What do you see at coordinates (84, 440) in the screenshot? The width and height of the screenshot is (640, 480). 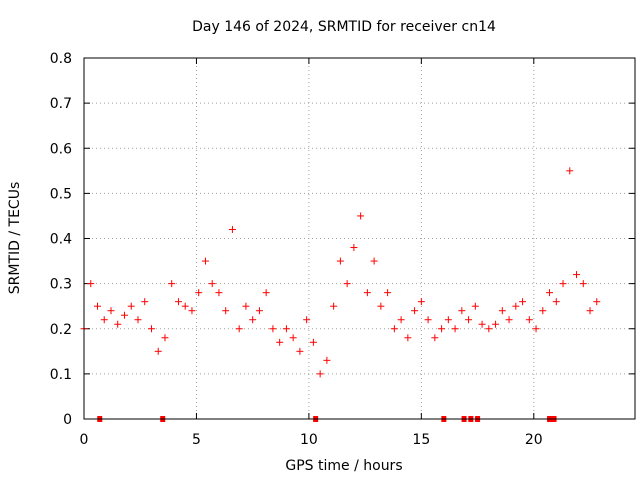 I see `x-tick-label: 0` at bounding box center [84, 440].